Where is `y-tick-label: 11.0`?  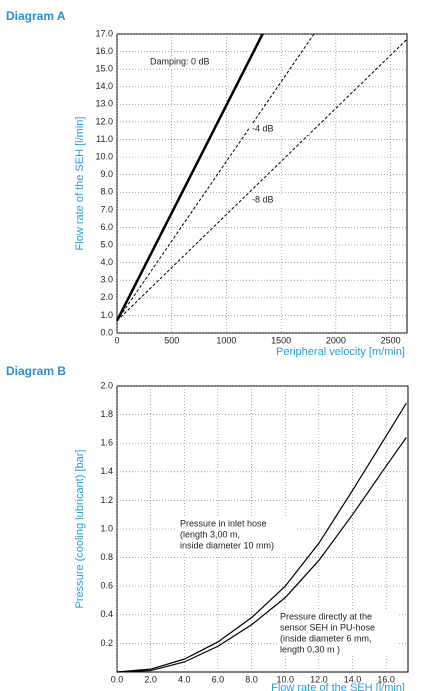 y-tick-label: 11.0 is located at coordinates (104, 139).